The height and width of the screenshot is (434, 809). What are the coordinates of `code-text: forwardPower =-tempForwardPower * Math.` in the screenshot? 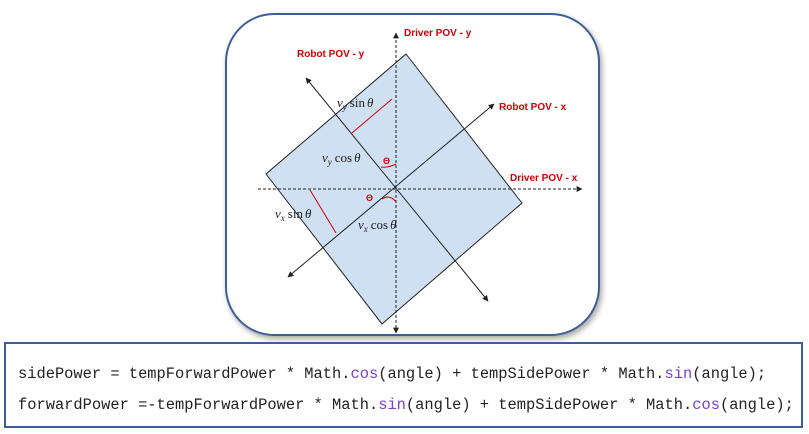 It's located at (198, 405).